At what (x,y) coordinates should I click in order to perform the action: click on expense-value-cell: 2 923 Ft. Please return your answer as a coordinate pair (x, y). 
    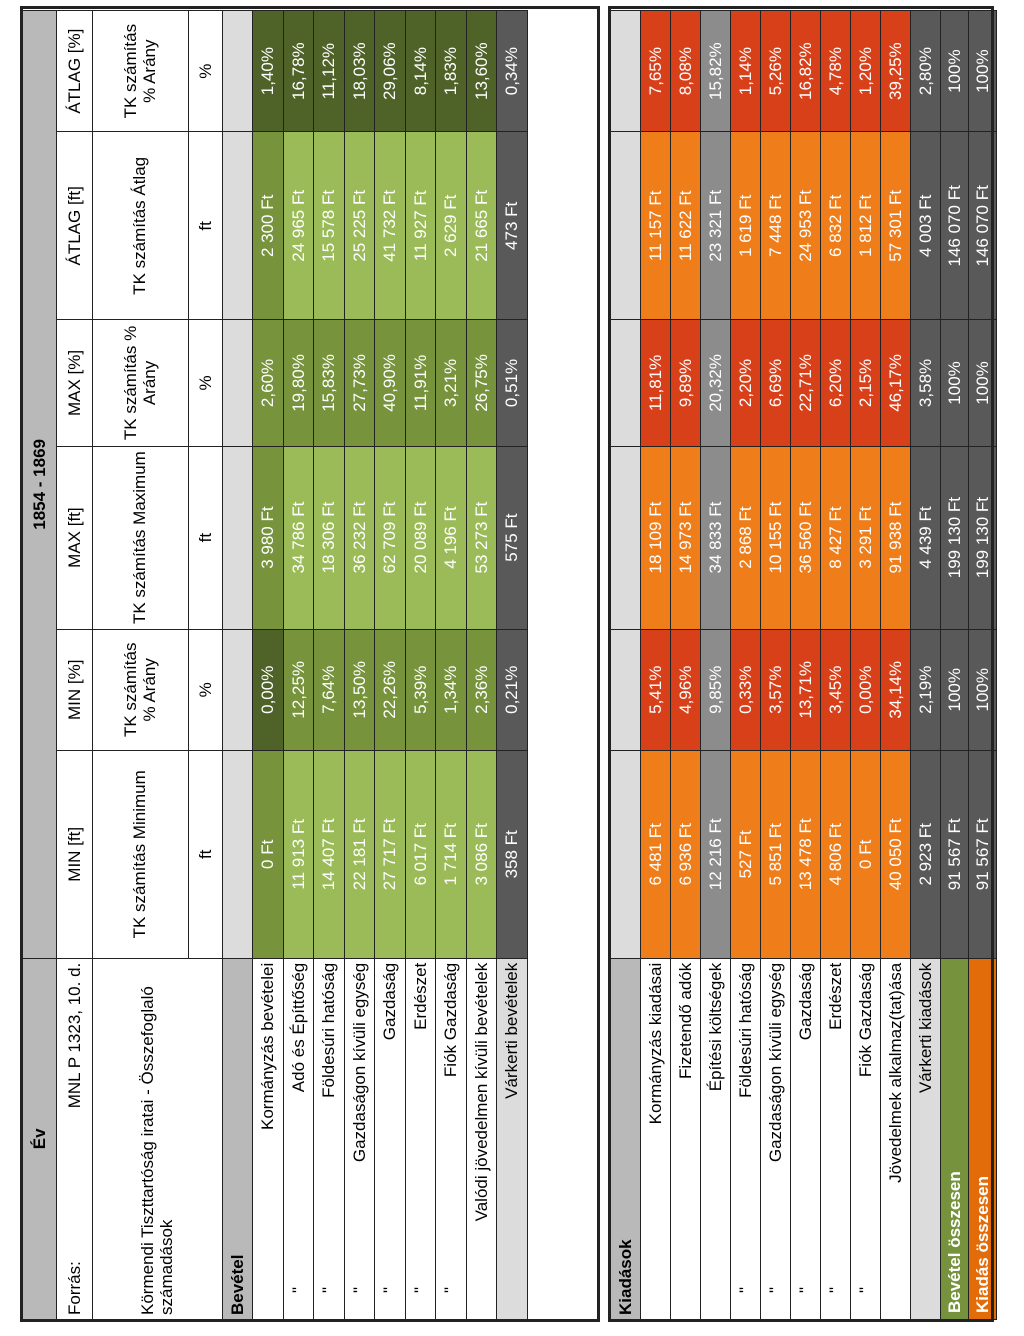
    Looking at the image, I should click on (925, 854).